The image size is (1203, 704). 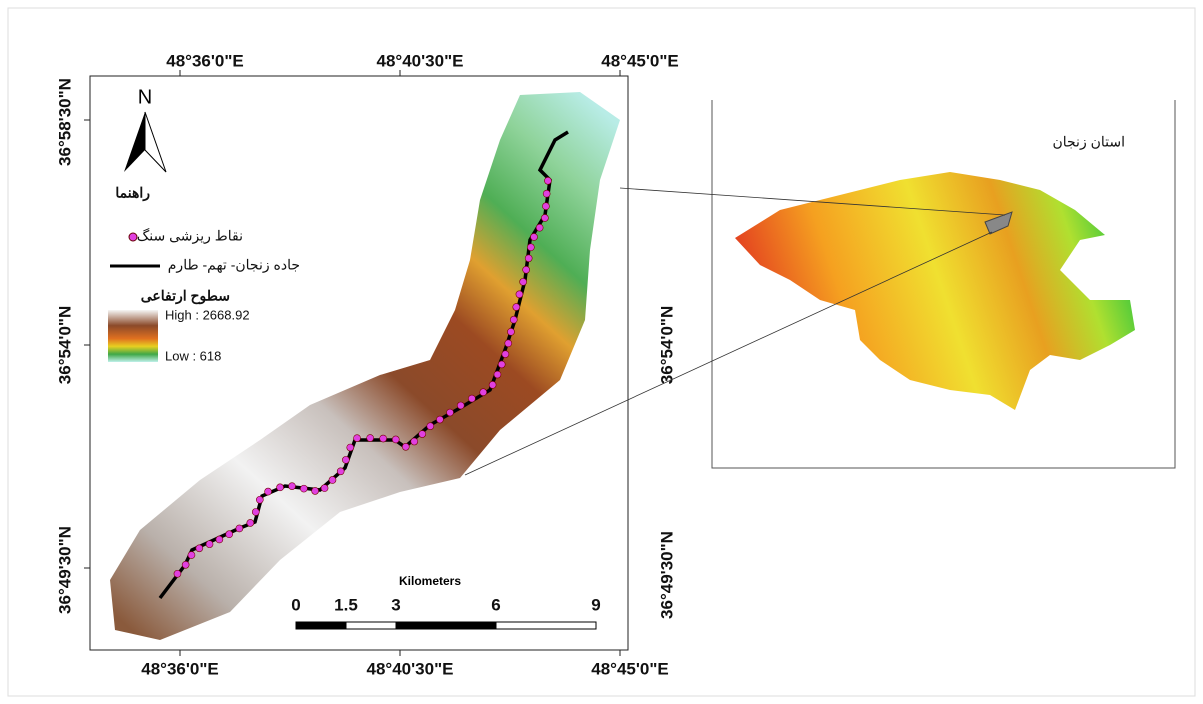 What do you see at coordinates (133, 336) in the screenshot?
I see `legend-ramp` at bounding box center [133, 336].